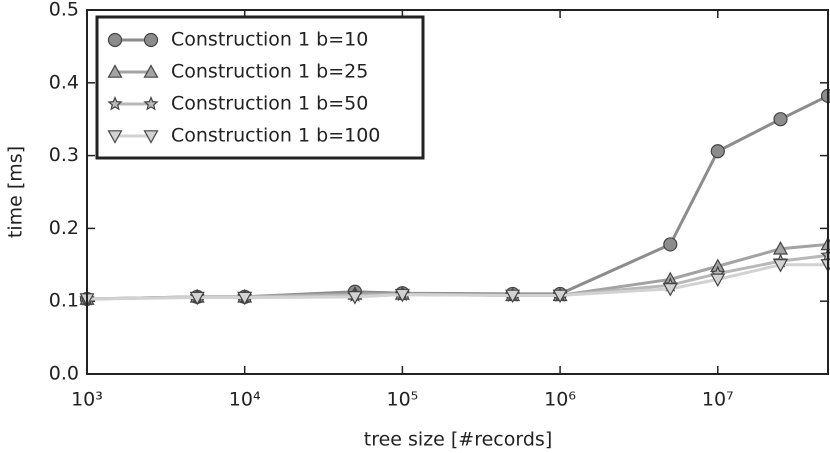 This screenshot has height=453, width=830. Describe the element at coordinates (64, 155) in the screenshot. I see `y-tick-label: 0.3` at that location.